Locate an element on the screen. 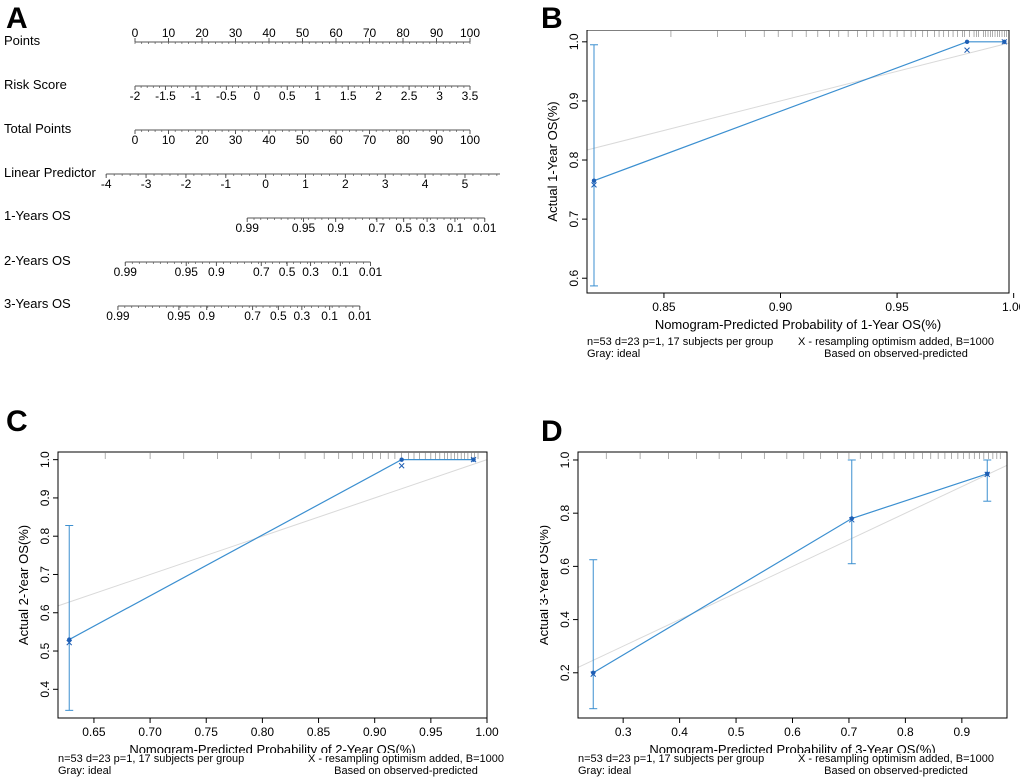 The image size is (1020, 779). nomogram-tick-label: 3 is located at coordinates (439, 96).